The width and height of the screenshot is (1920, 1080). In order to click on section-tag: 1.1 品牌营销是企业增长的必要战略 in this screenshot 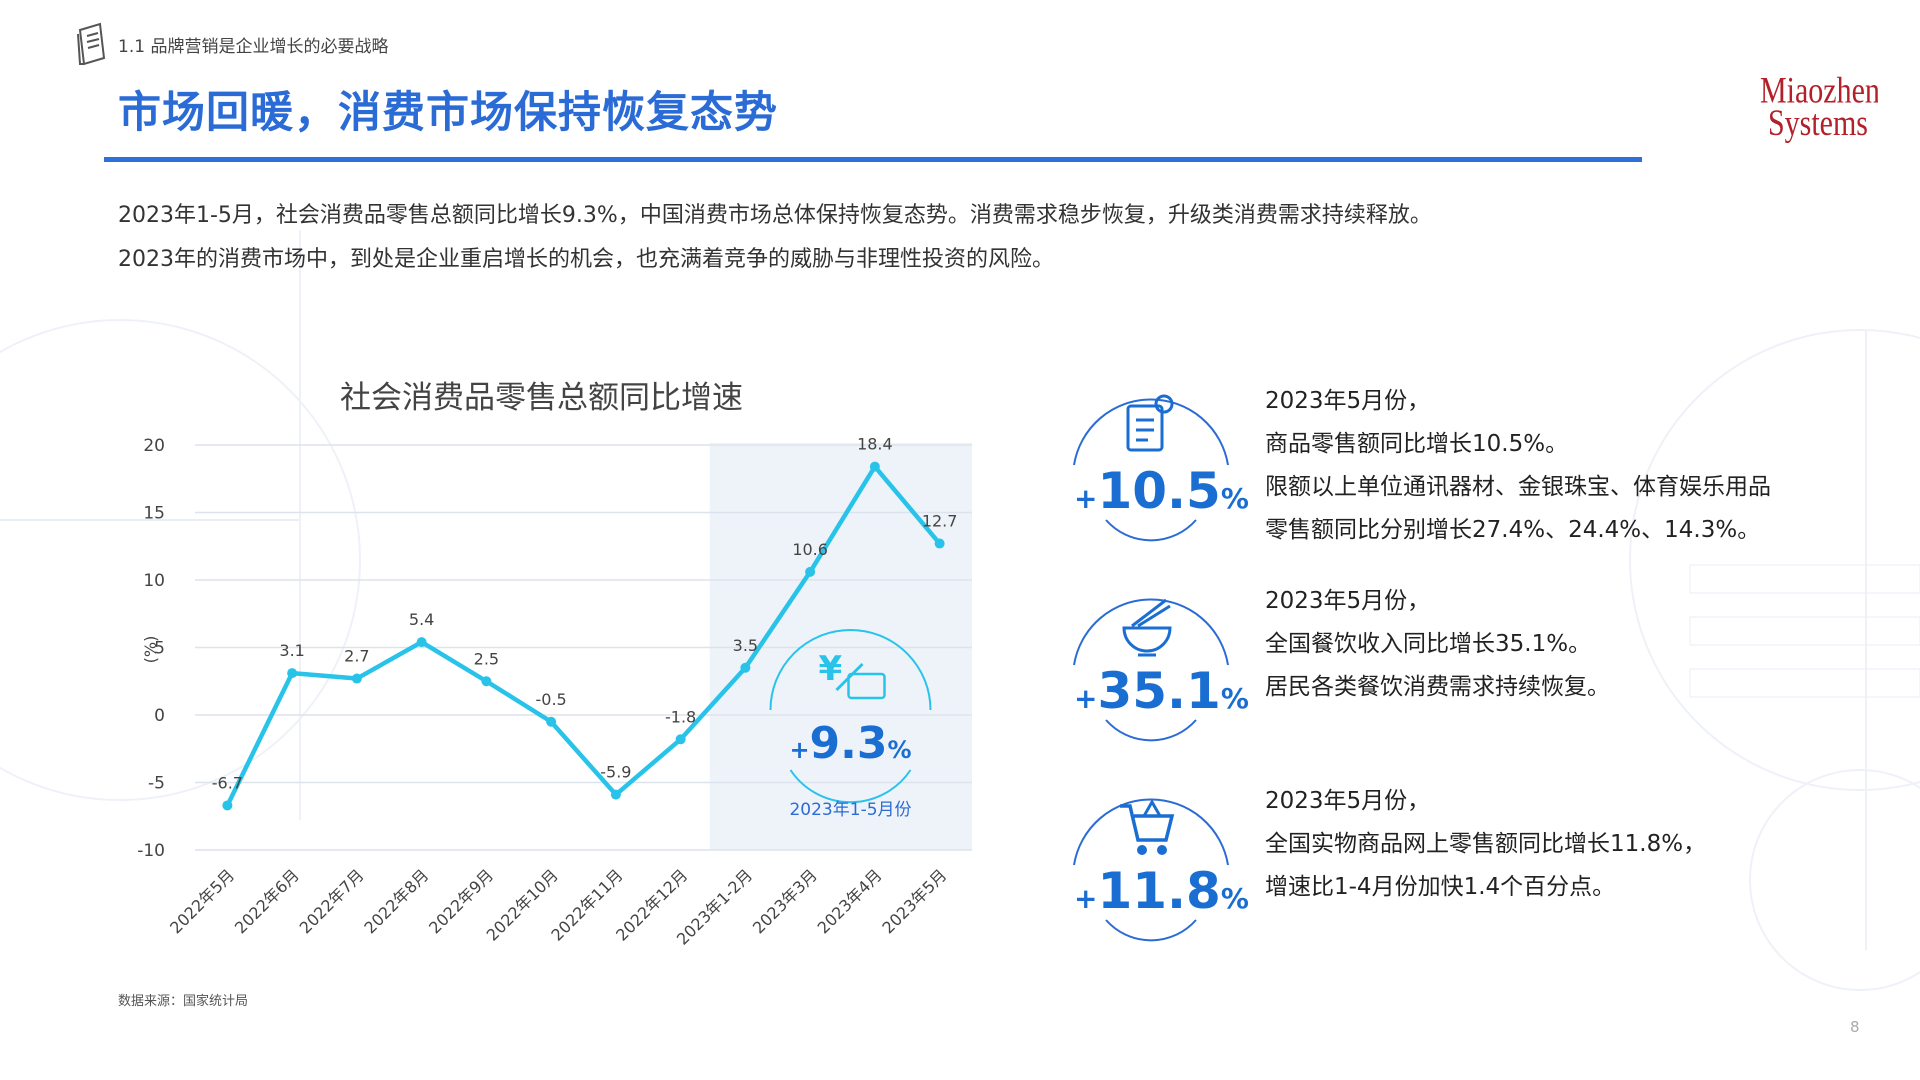, I will do `click(231, 44)`.